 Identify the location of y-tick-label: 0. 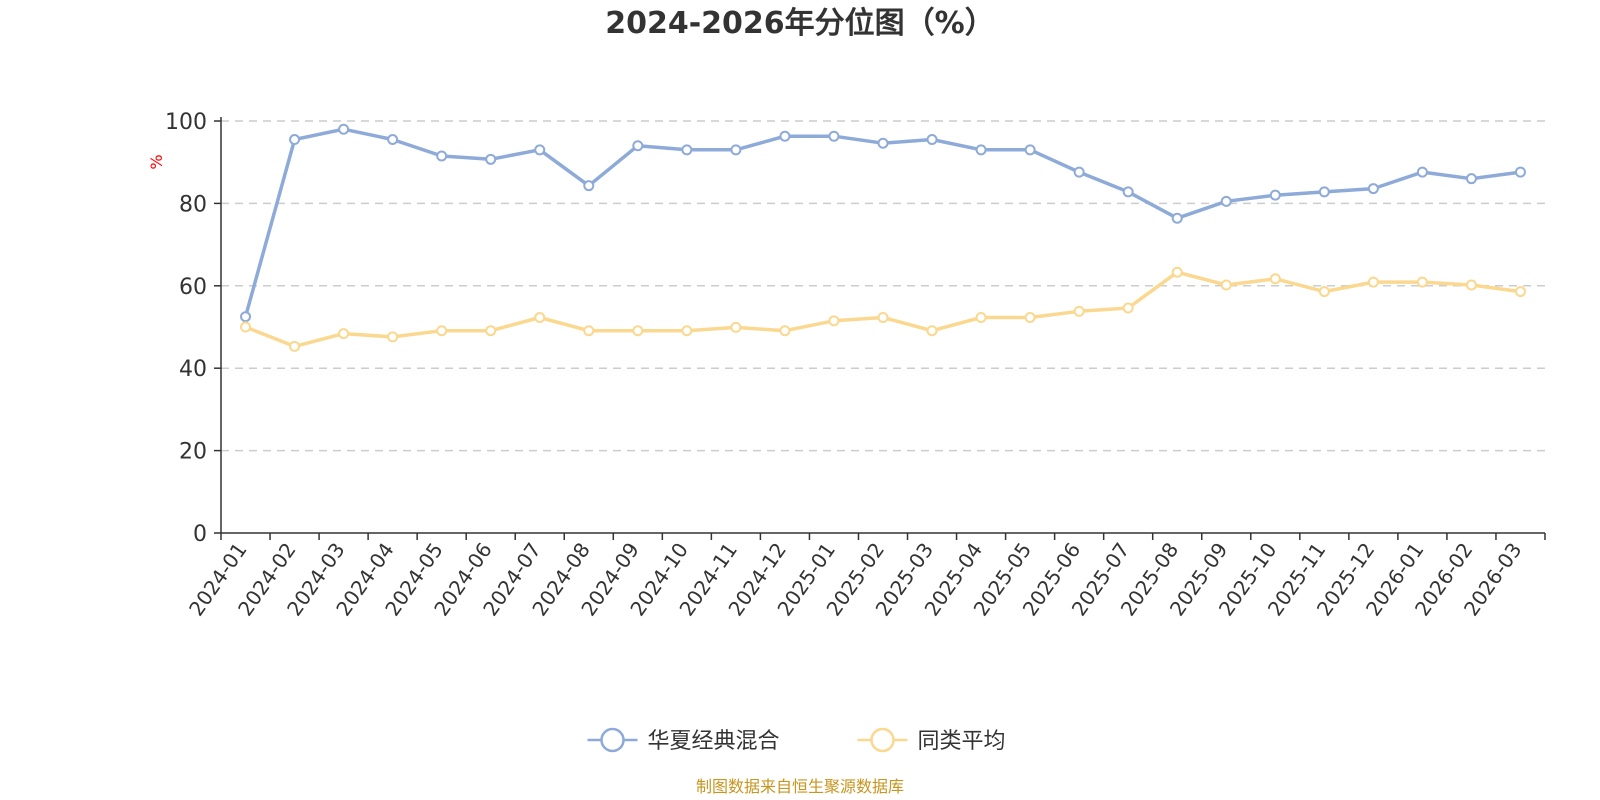
(200, 534).